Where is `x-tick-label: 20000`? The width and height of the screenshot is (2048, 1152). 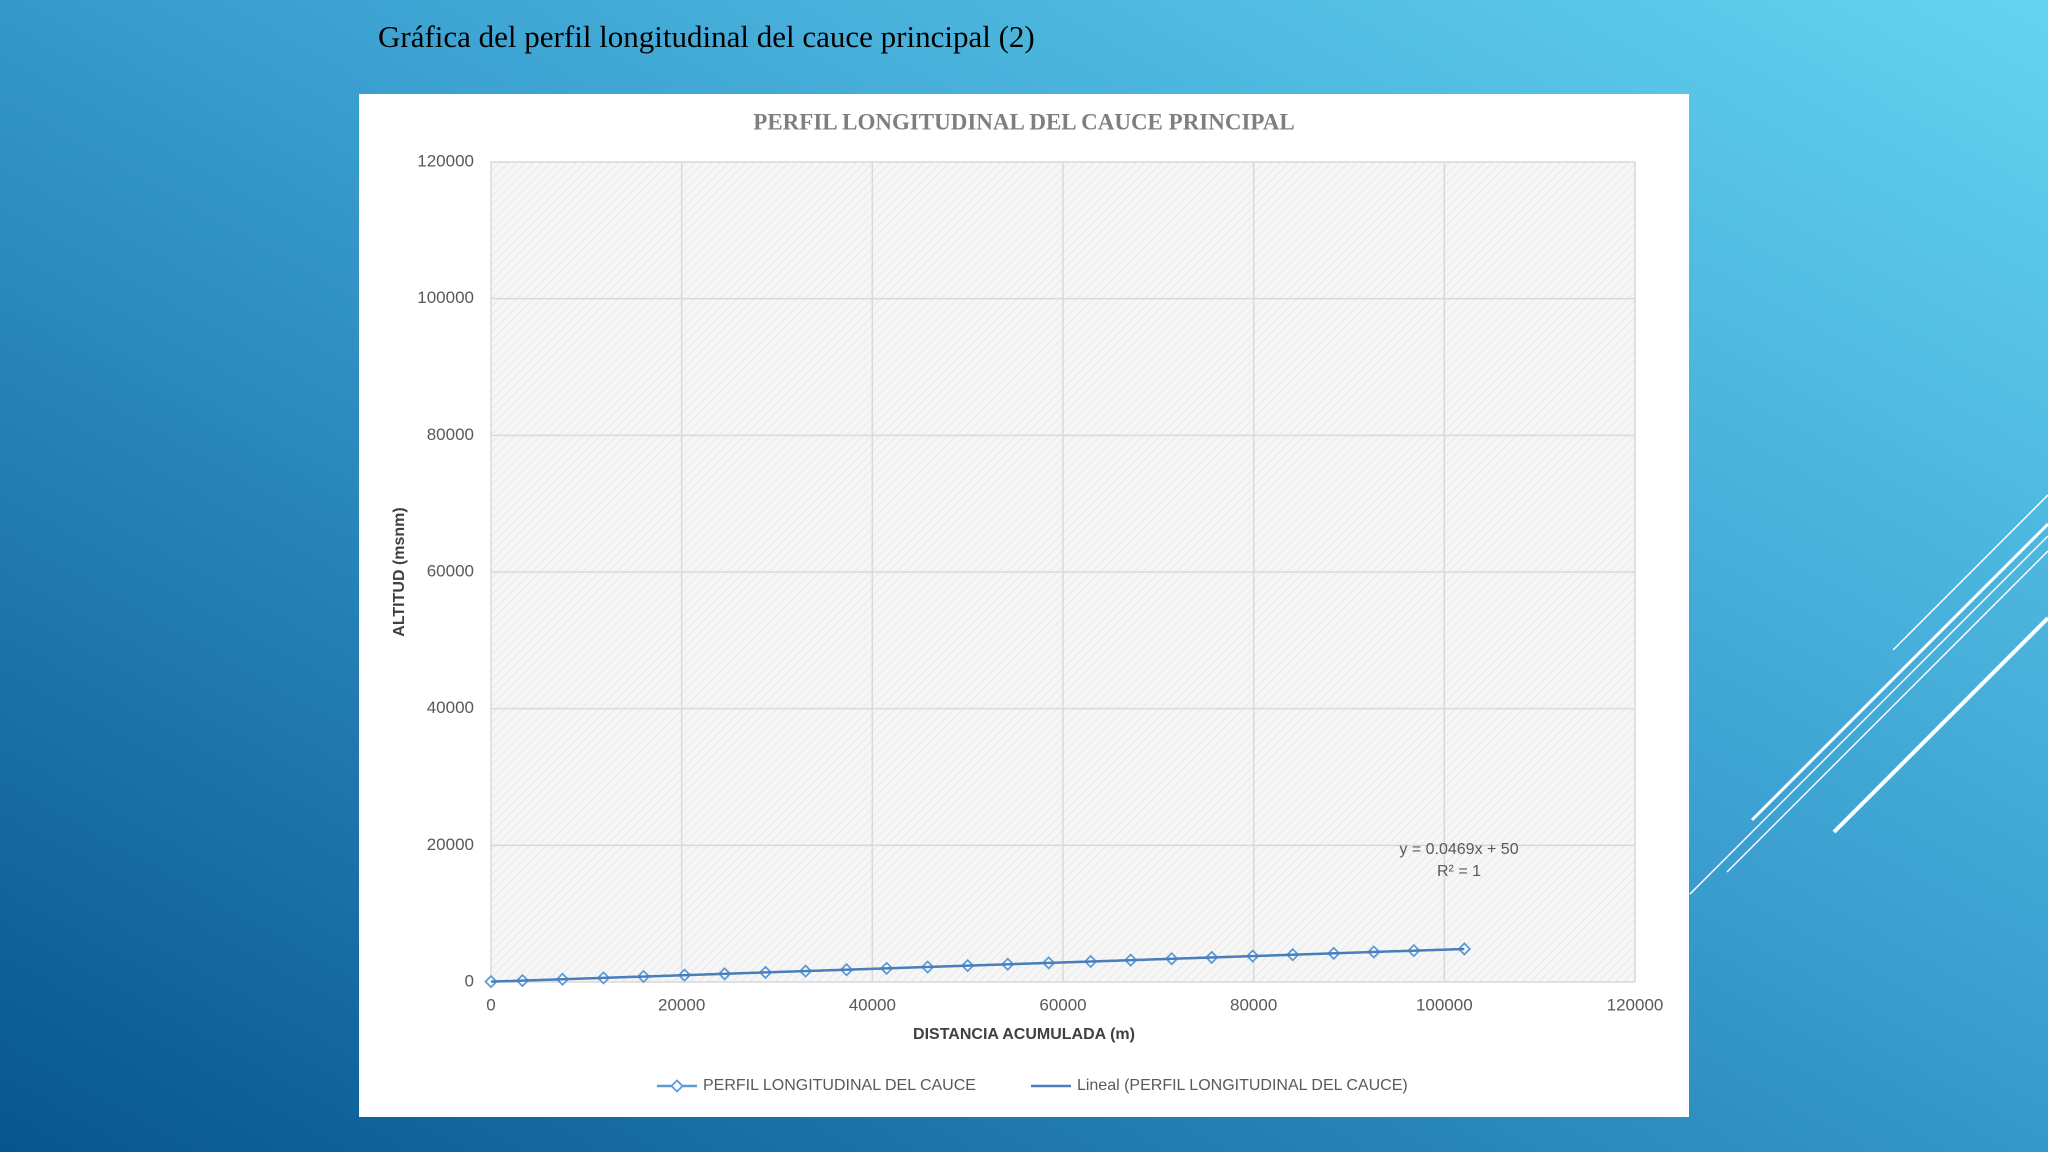 x-tick-label: 20000 is located at coordinates (681, 1004).